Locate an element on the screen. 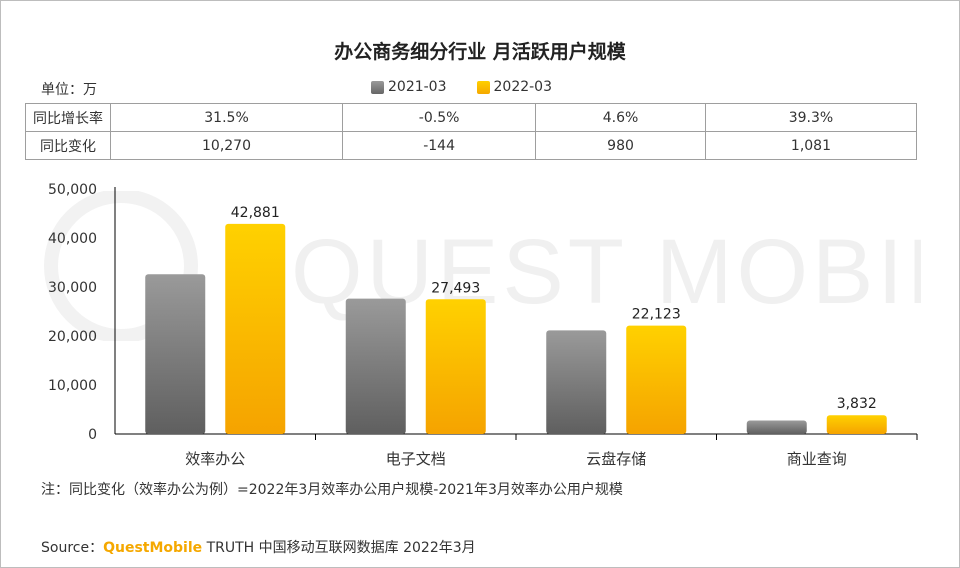  legend-item-2022: 2022-03 is located at coordinates (514, 87).